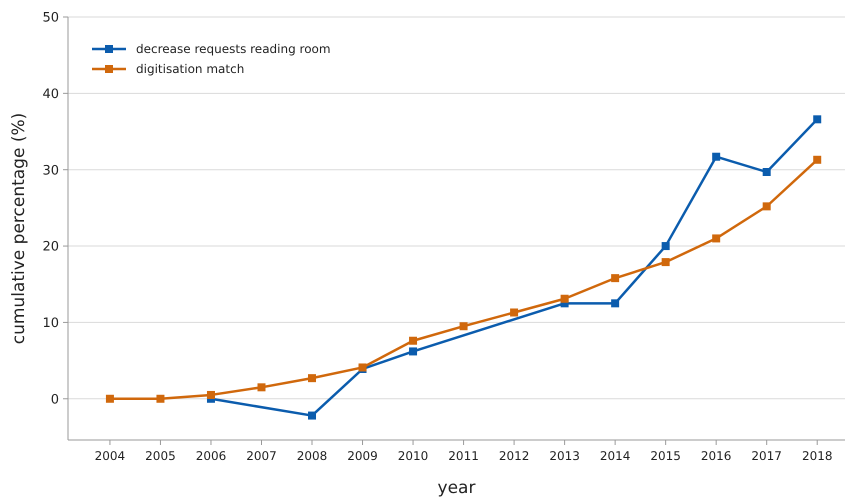 Image resolution: width=848 pixels, height=497 pixels. What do you see at coordinates (50, 323) in the screenshot?
I see `y-tick-label: 10` at bounding box center [50, 323].